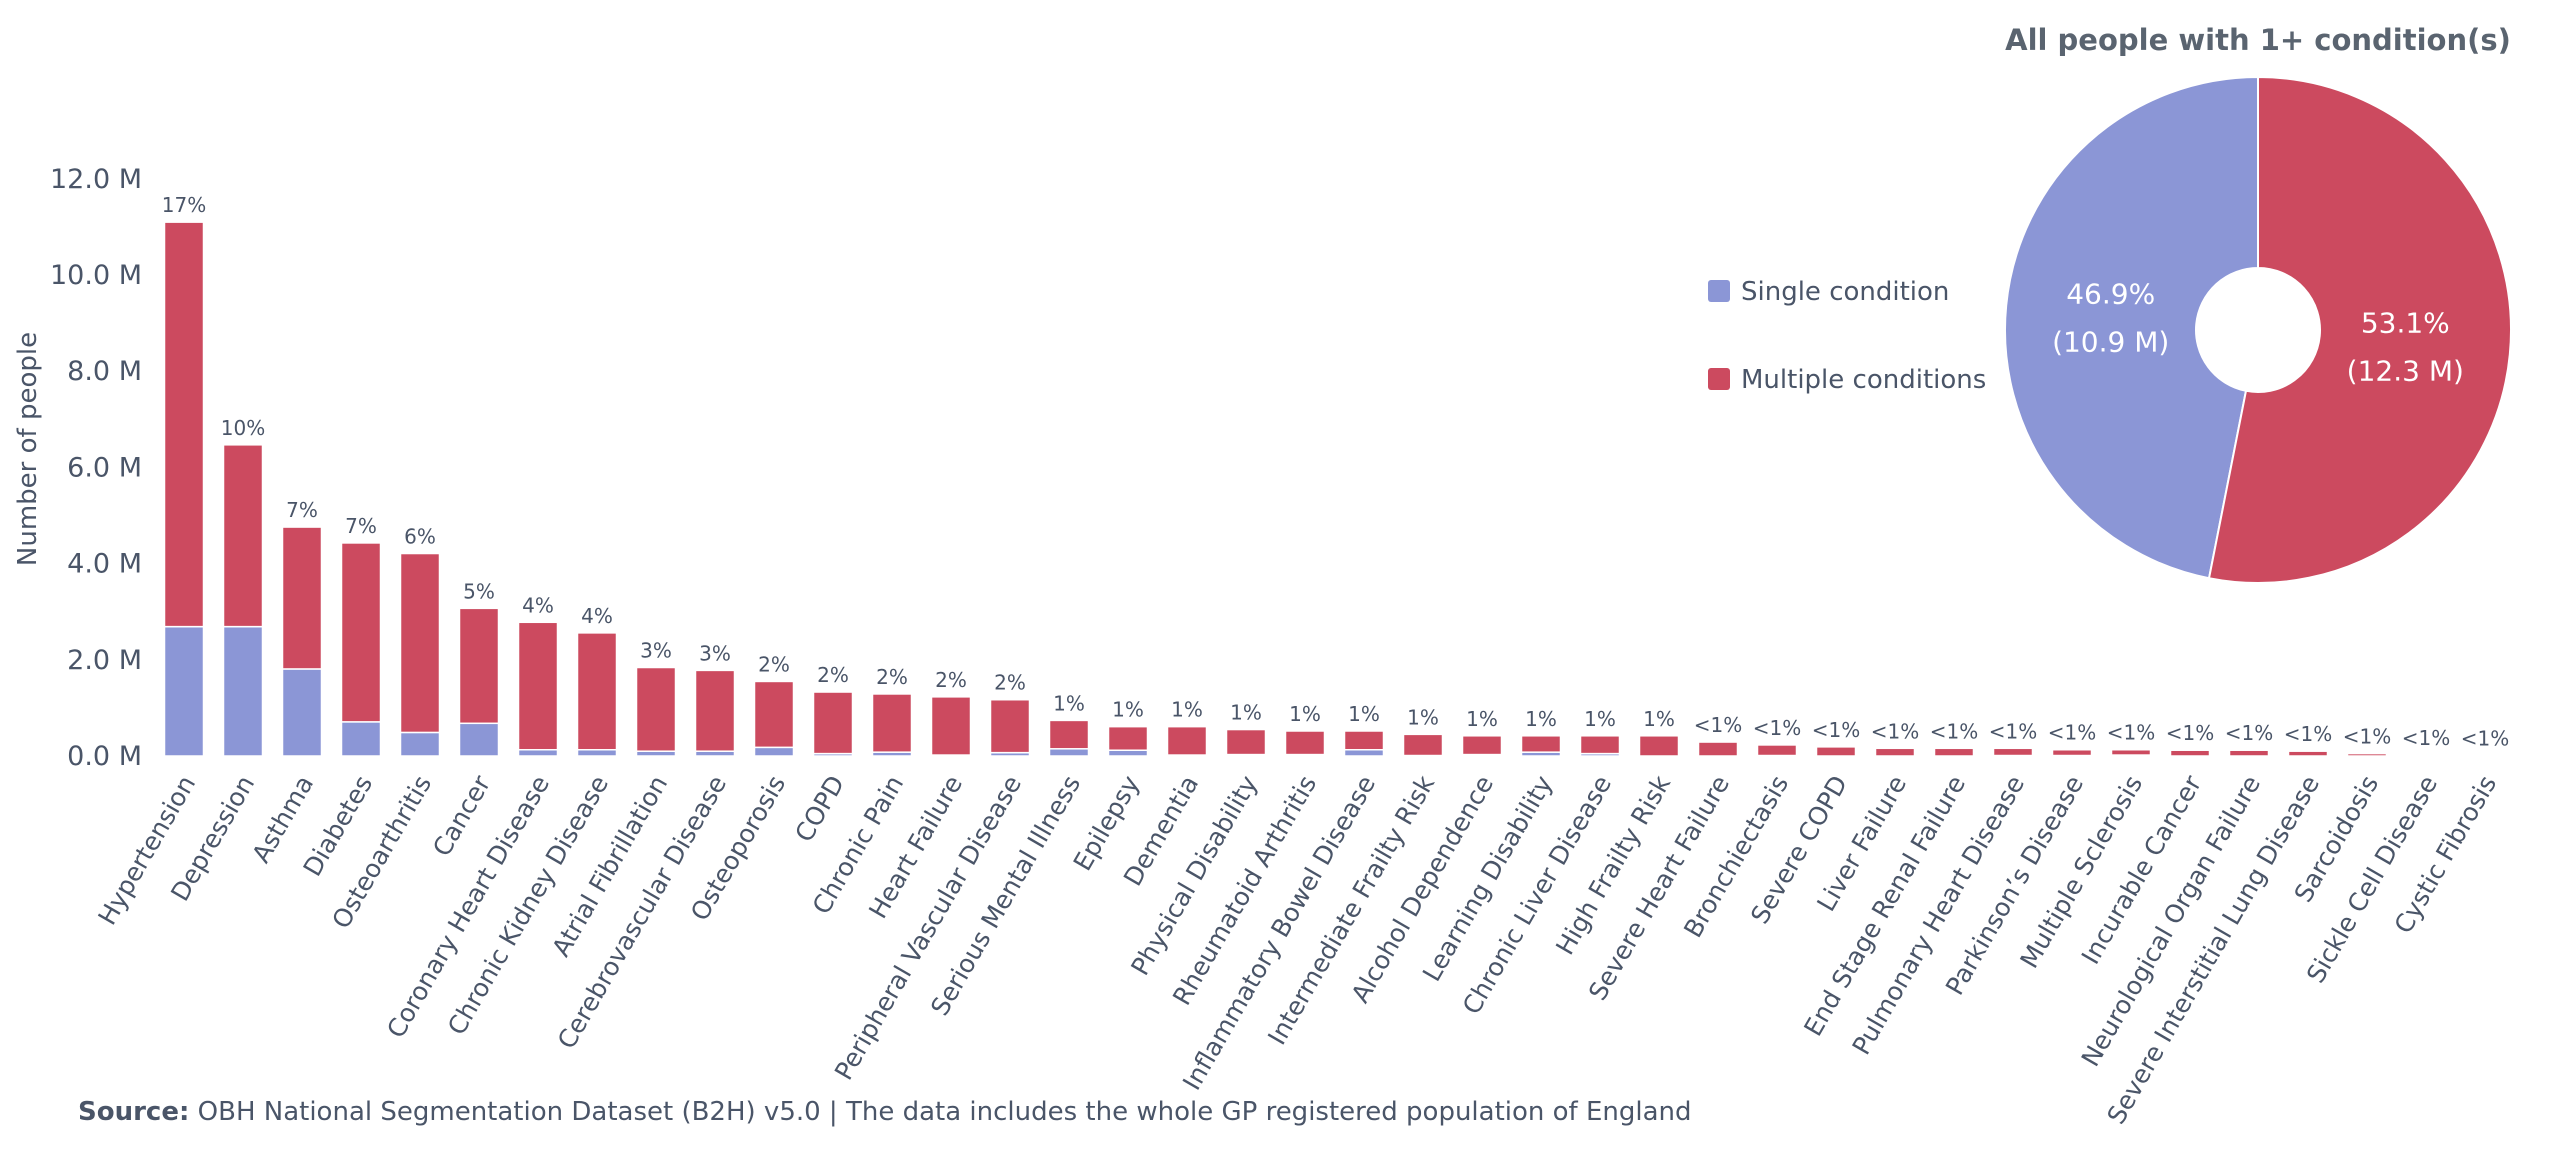  I want to click on slice-count: (12.3 M), so click(2405, 370).